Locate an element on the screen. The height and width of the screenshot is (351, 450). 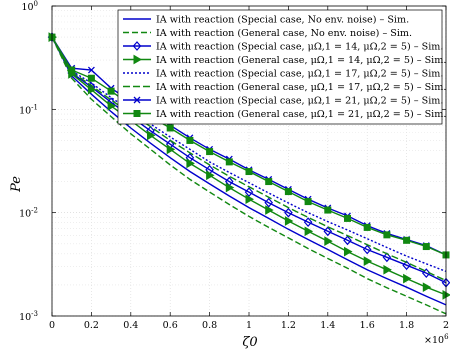
x-tick-label: 1 is located at coordinates (249, 325).